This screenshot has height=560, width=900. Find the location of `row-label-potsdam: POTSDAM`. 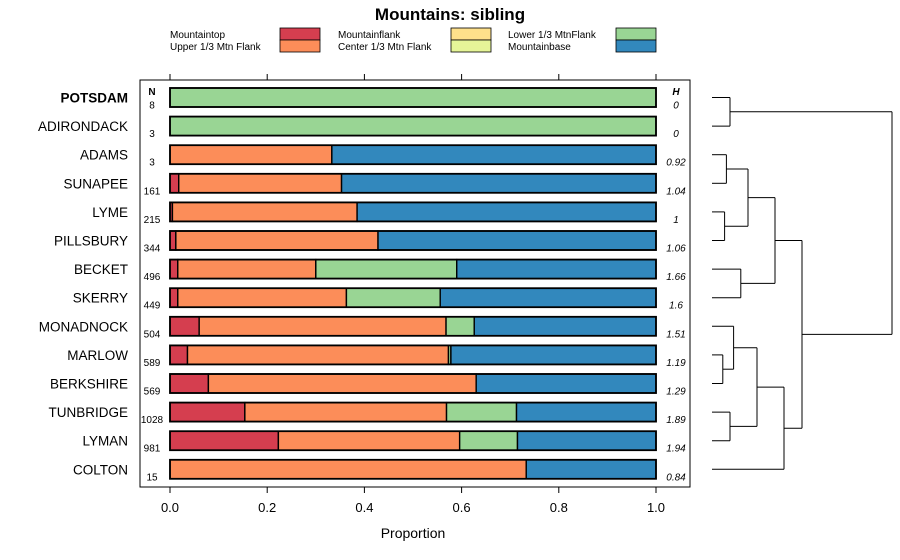

row-label-potsdam: POTSDAM is located at coordinates (95, 98).